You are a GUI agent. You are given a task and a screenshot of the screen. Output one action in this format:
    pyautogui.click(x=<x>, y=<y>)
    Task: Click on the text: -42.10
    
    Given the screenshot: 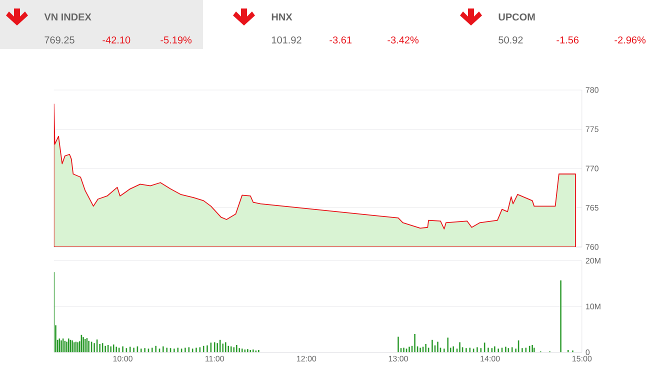 What is the action you would take?
    pyautogui.click(x=116, y=40)
    